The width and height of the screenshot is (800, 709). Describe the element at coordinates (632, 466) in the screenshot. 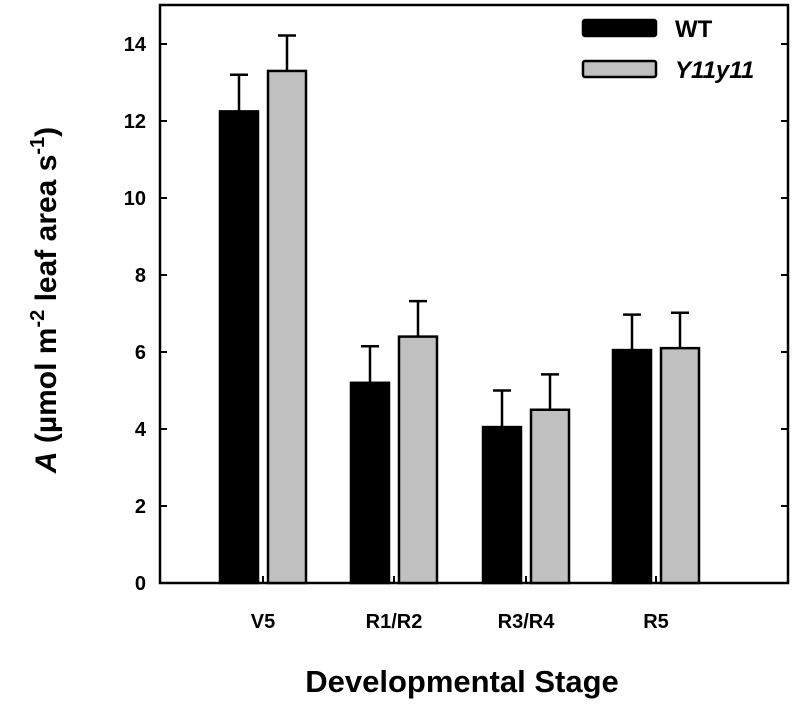

I see `bar-wt-r5` at that location.